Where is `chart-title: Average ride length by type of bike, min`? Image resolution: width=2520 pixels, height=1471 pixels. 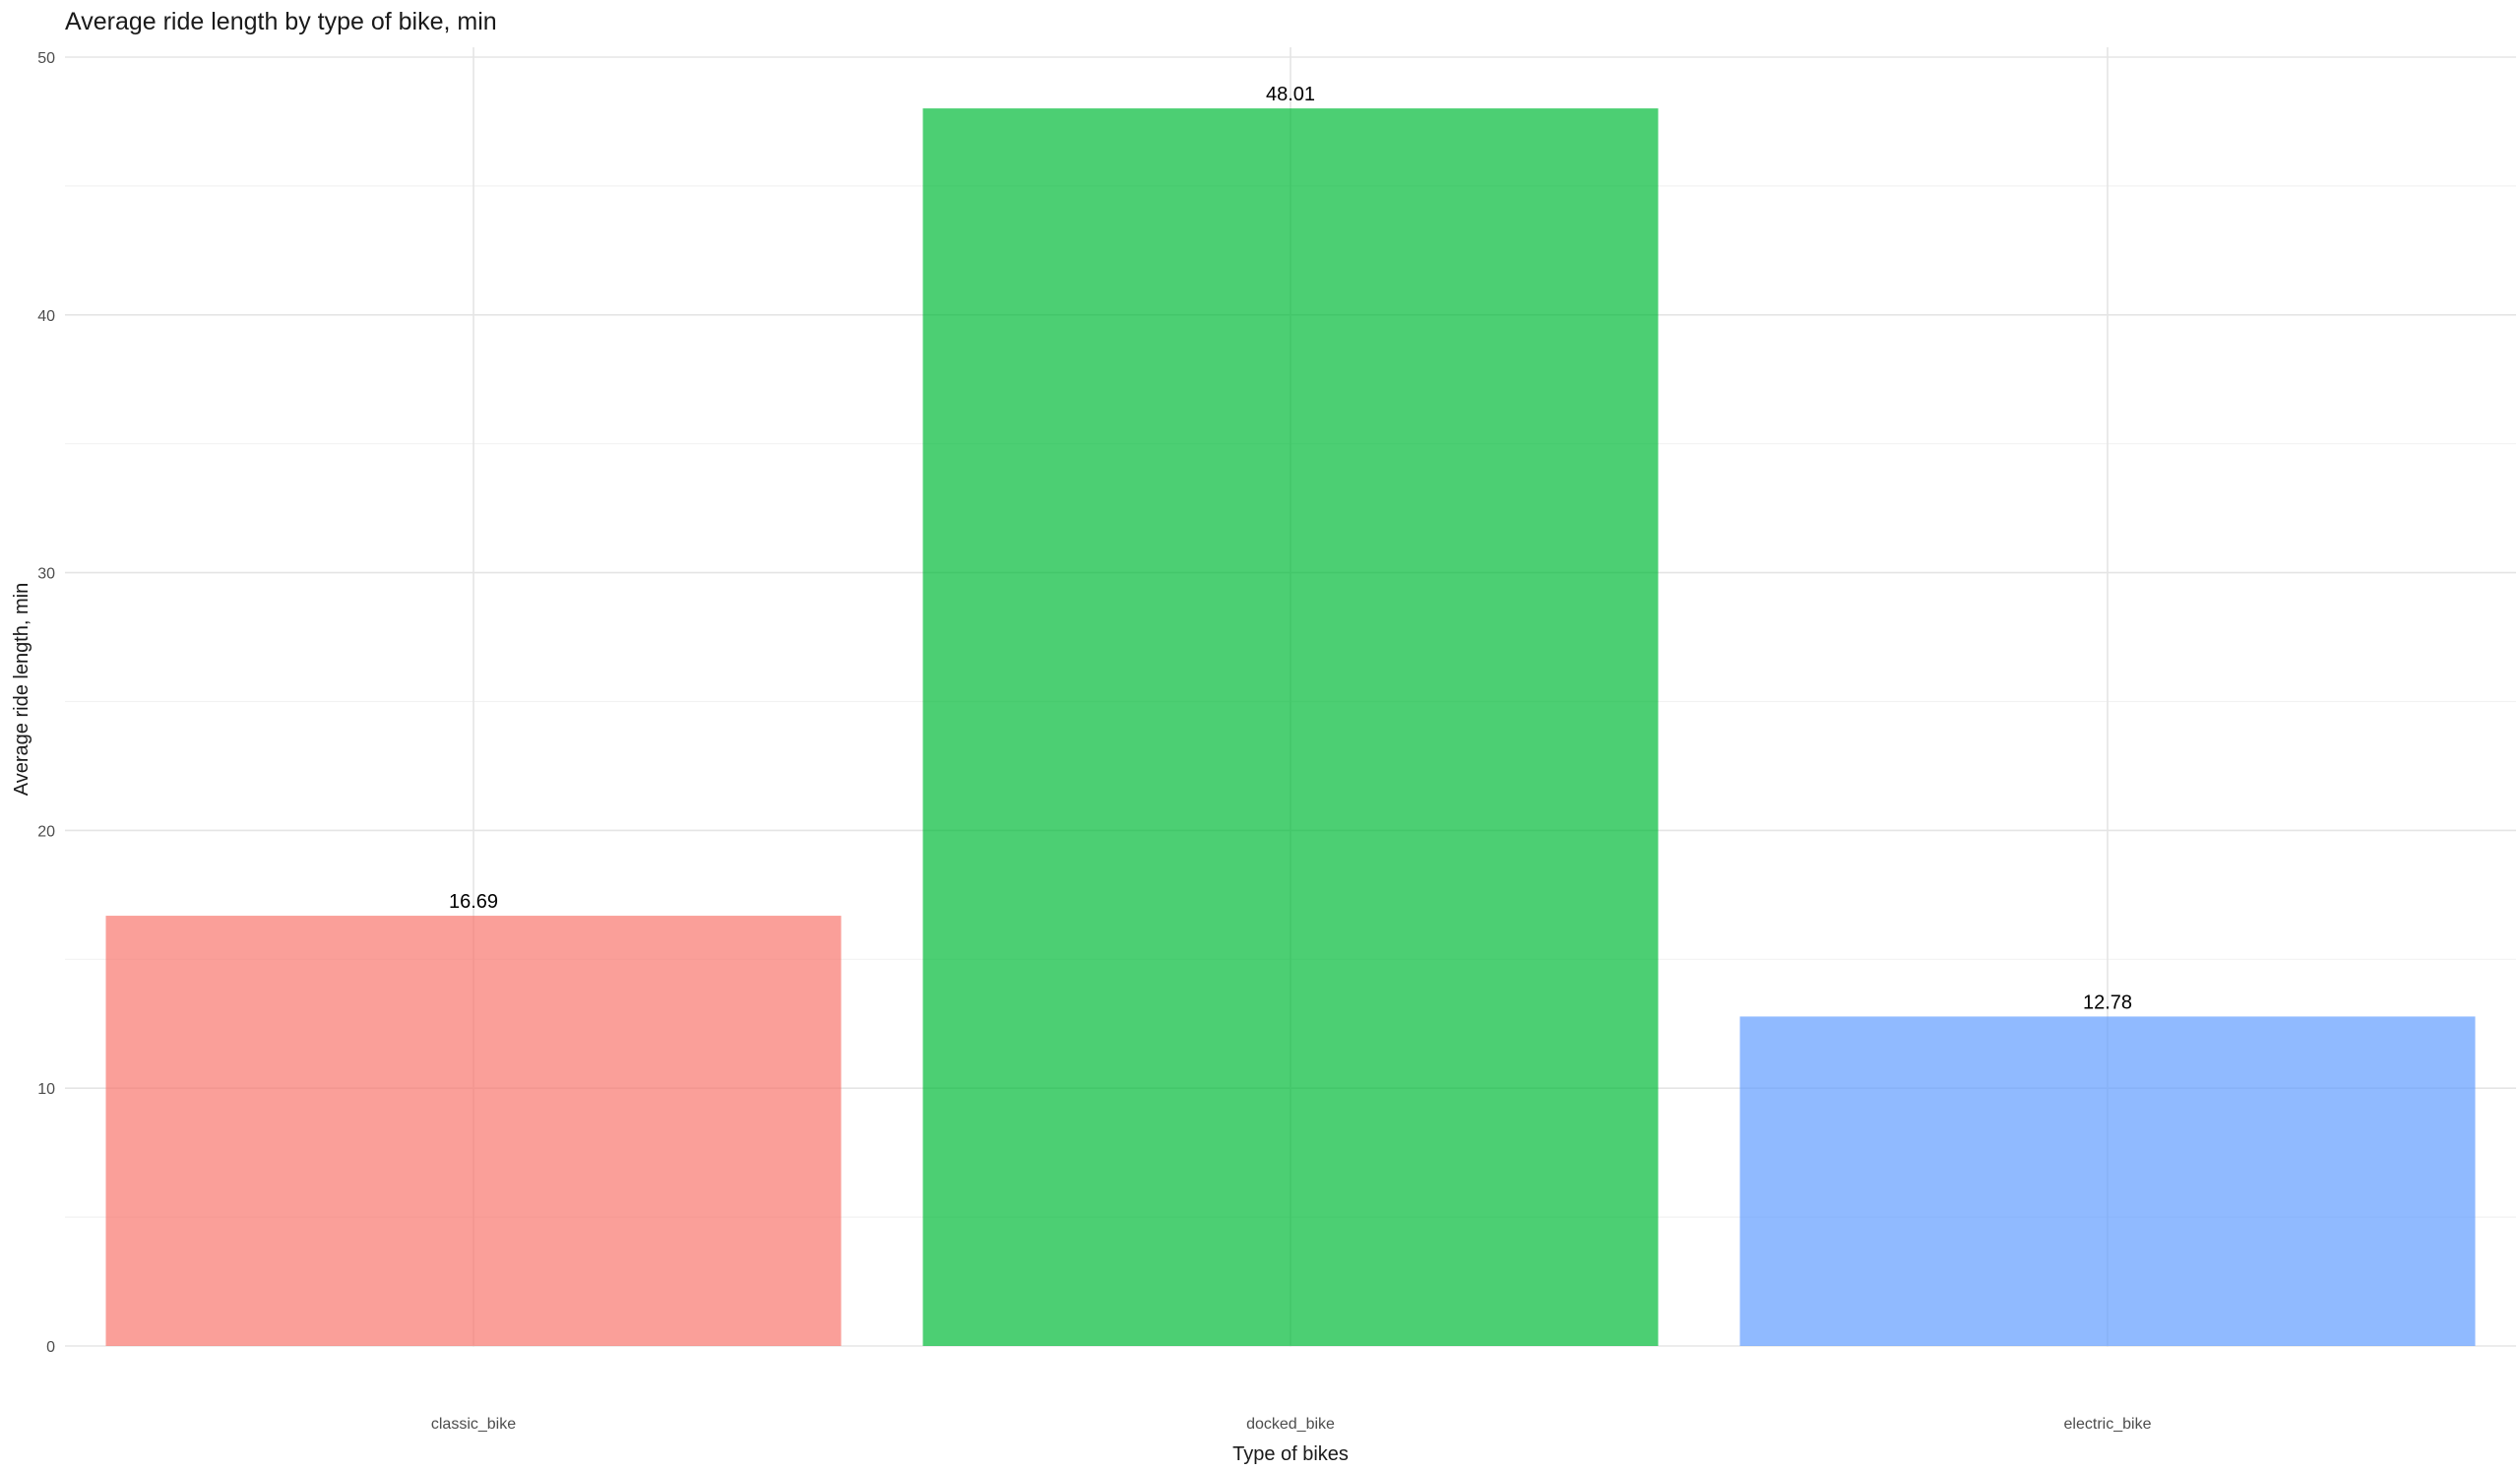
chart-title: Average ride length by type of bike, min is located at coordinates (281, 21).